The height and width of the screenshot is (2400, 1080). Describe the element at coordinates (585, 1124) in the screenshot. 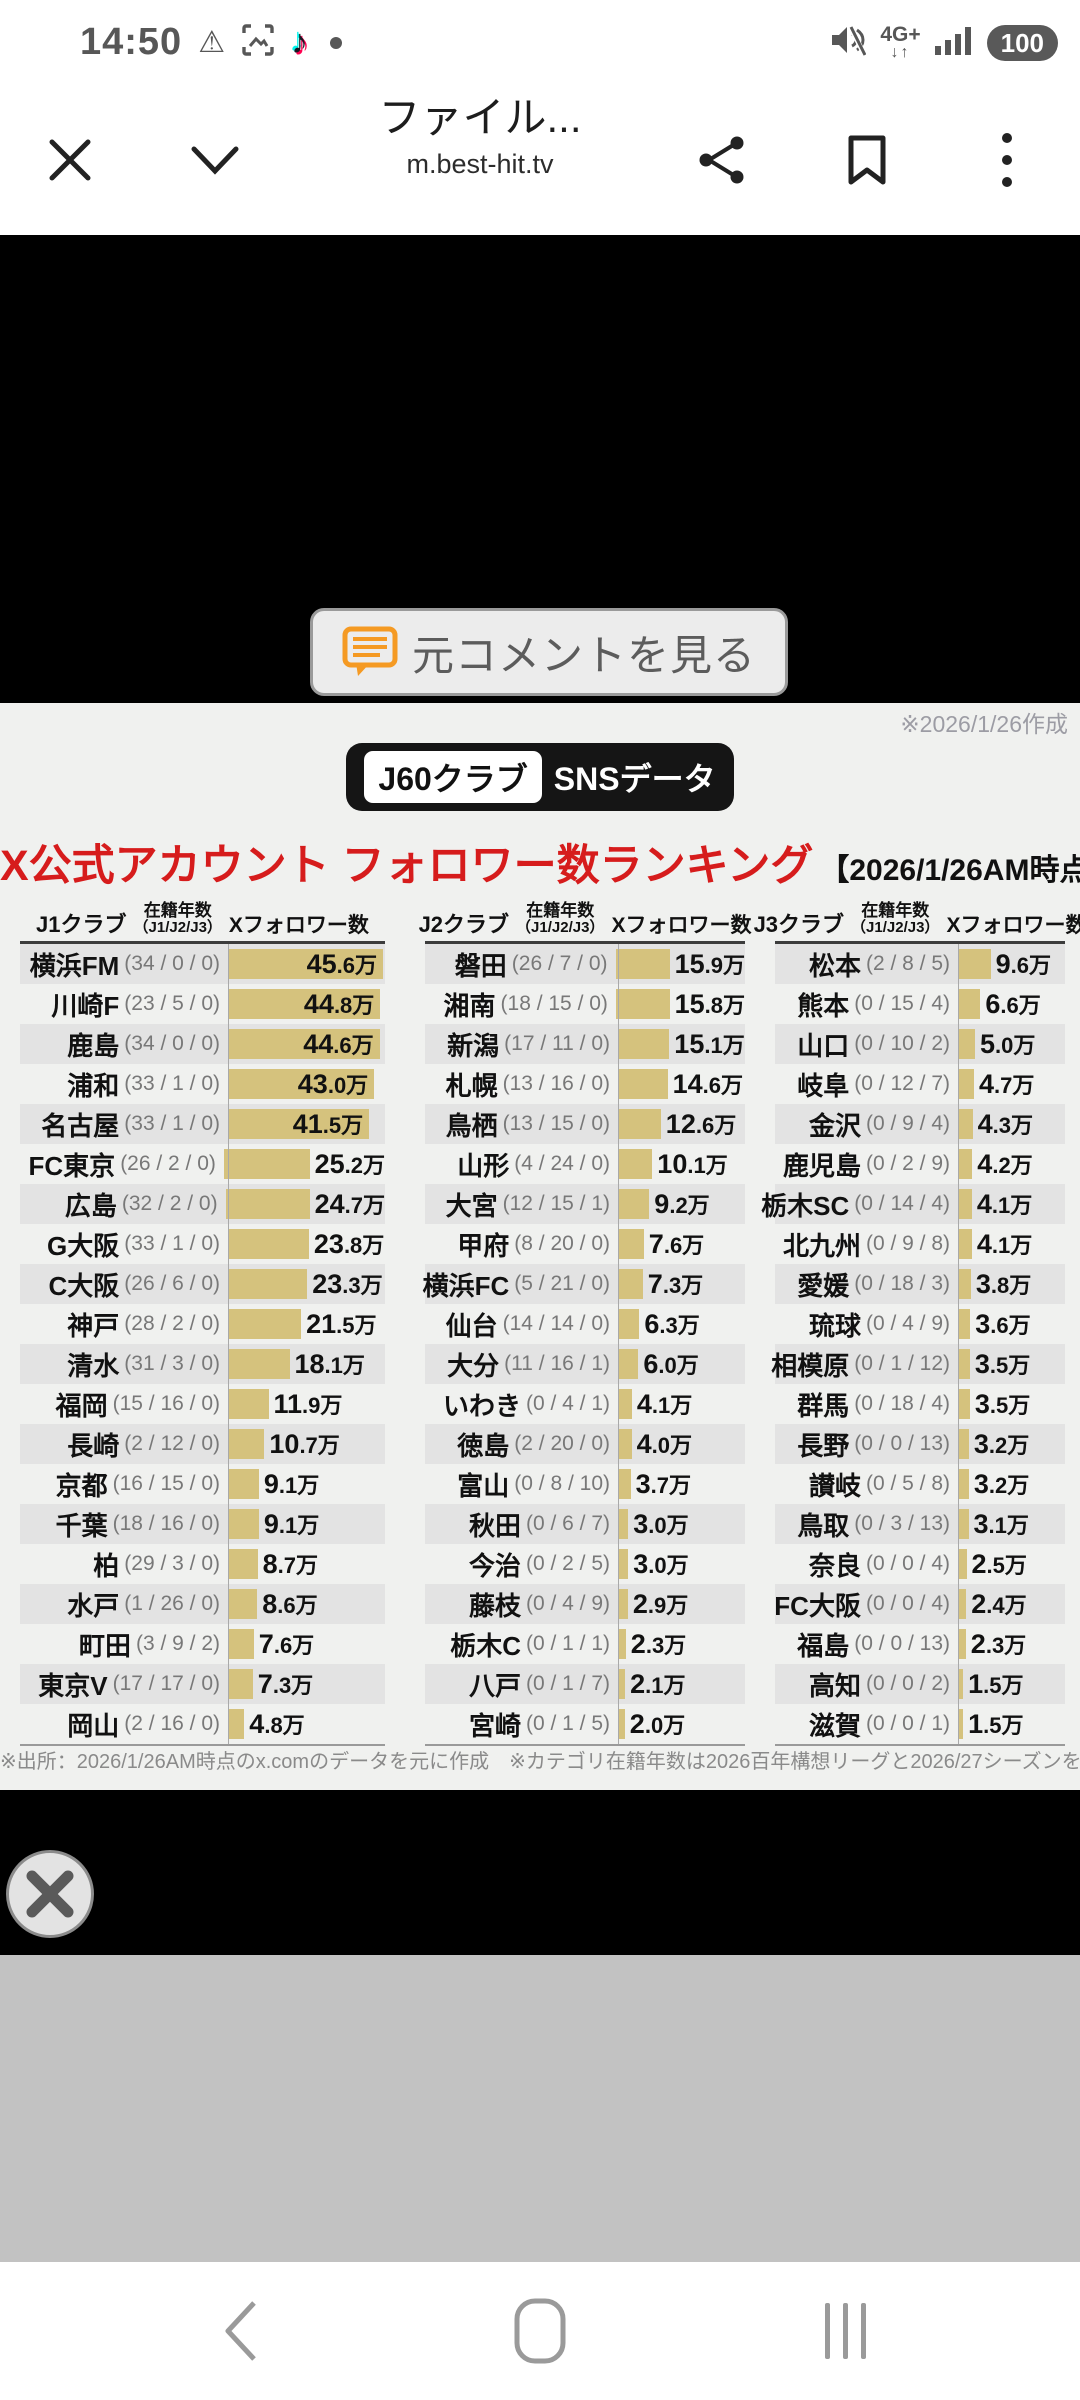

I see `ranking-row: 鳥栖 (13 / 15 / 0) 12.6万` at that location.